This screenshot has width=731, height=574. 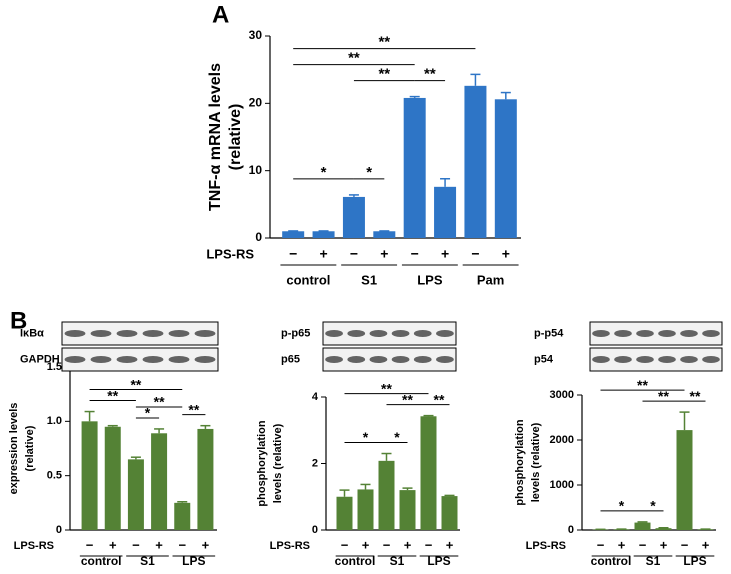 I want to click on y-axis-label: expression levels, so click(x=14, y=449).